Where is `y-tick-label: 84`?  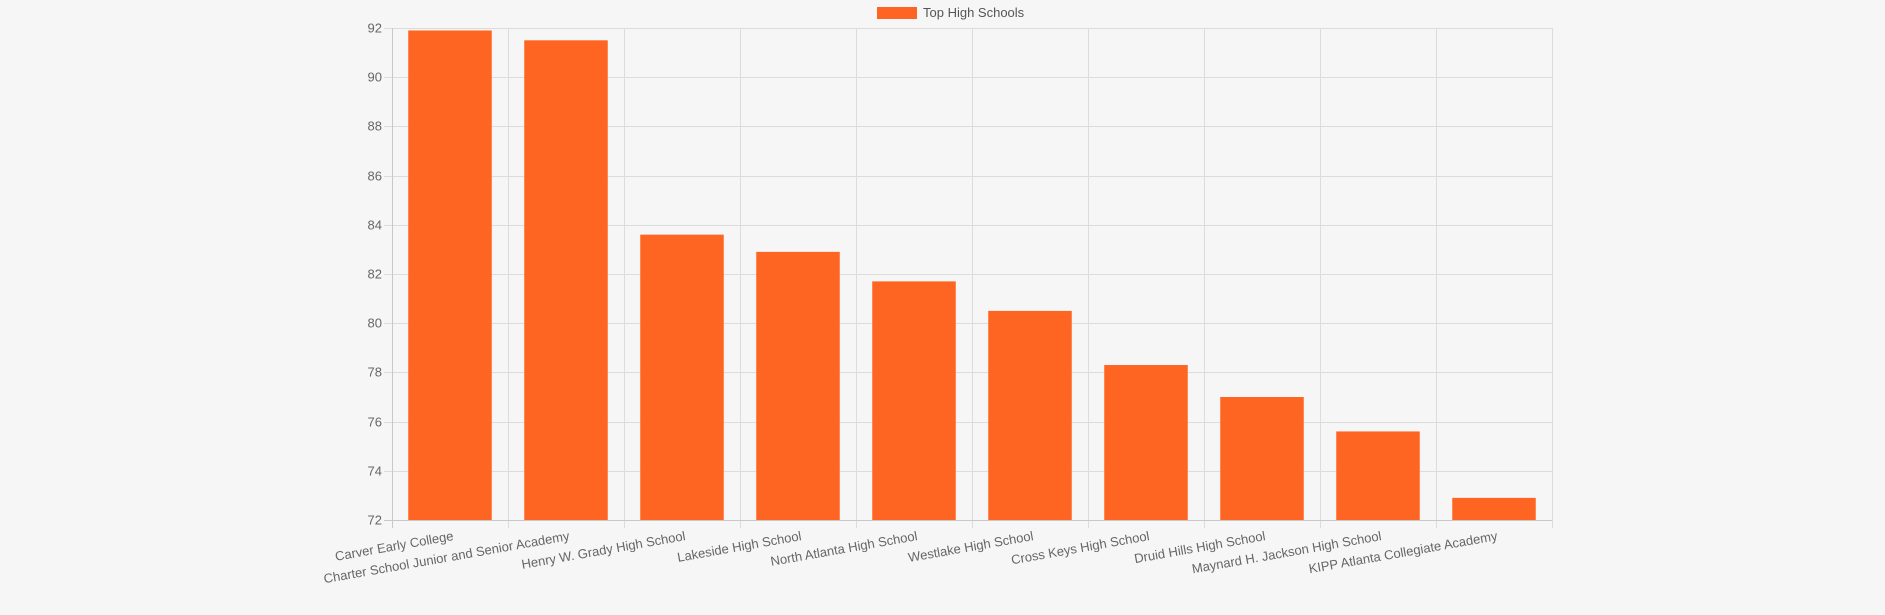 y-tick-label: 84 is located at coordinates (375, 225).